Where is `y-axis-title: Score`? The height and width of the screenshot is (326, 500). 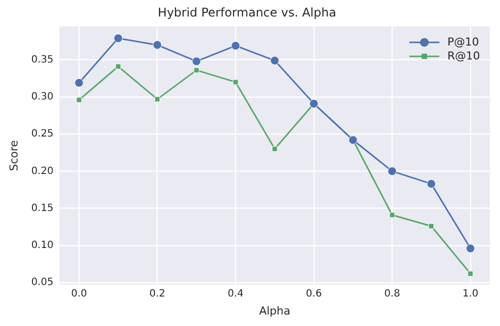
y-axis-title: Score is located at coordinates (13, 156).